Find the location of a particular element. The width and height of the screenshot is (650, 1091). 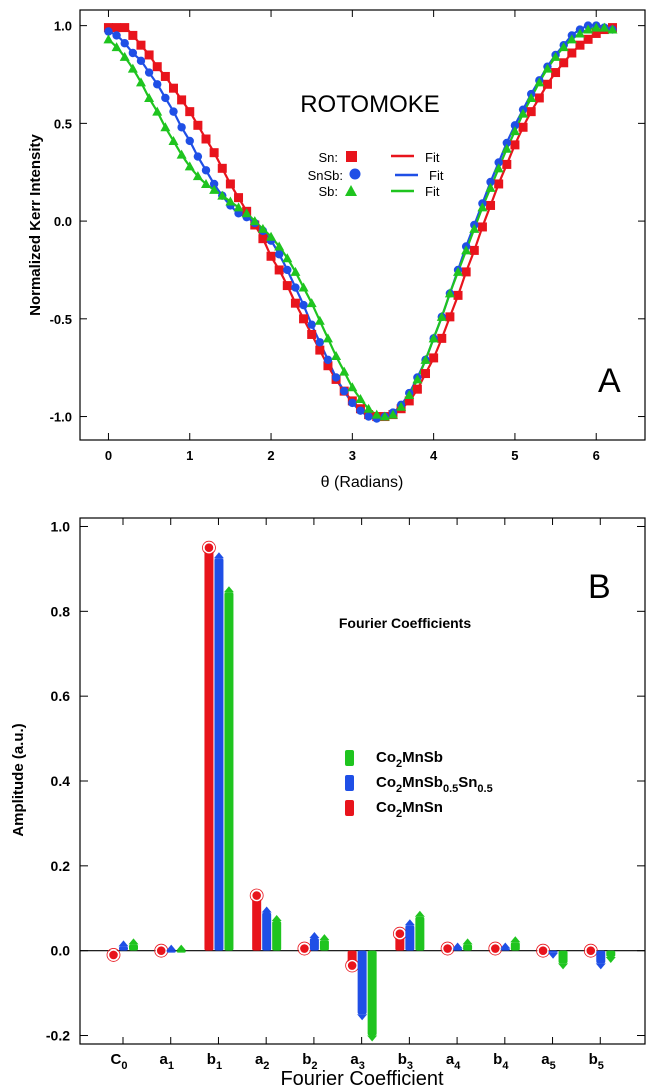

panel-b-x-tick-label: b2 is located at coordinates (309, 1061).